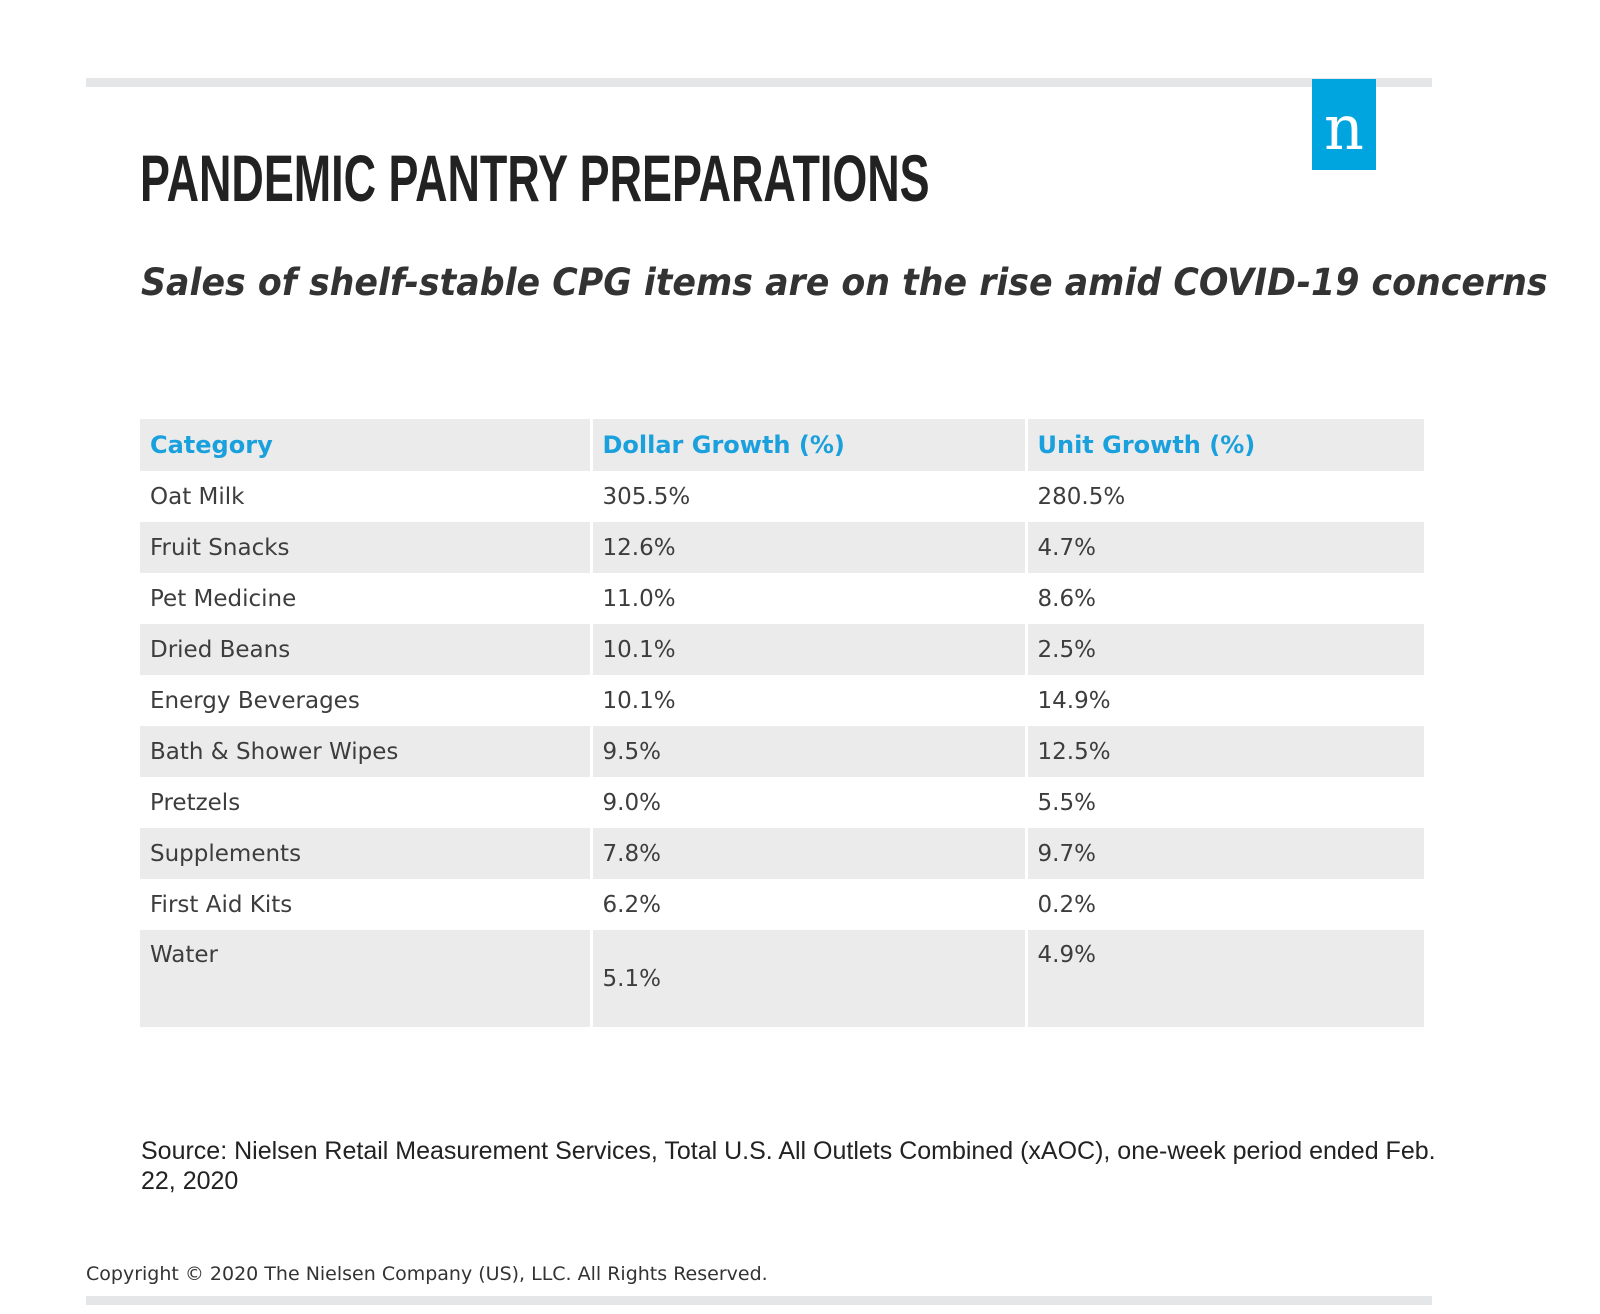  Describe the element at coordinates (807, 445) in the screenshot. I see `column-header-dollar-growth: Dollar Growth (%)` at that location.